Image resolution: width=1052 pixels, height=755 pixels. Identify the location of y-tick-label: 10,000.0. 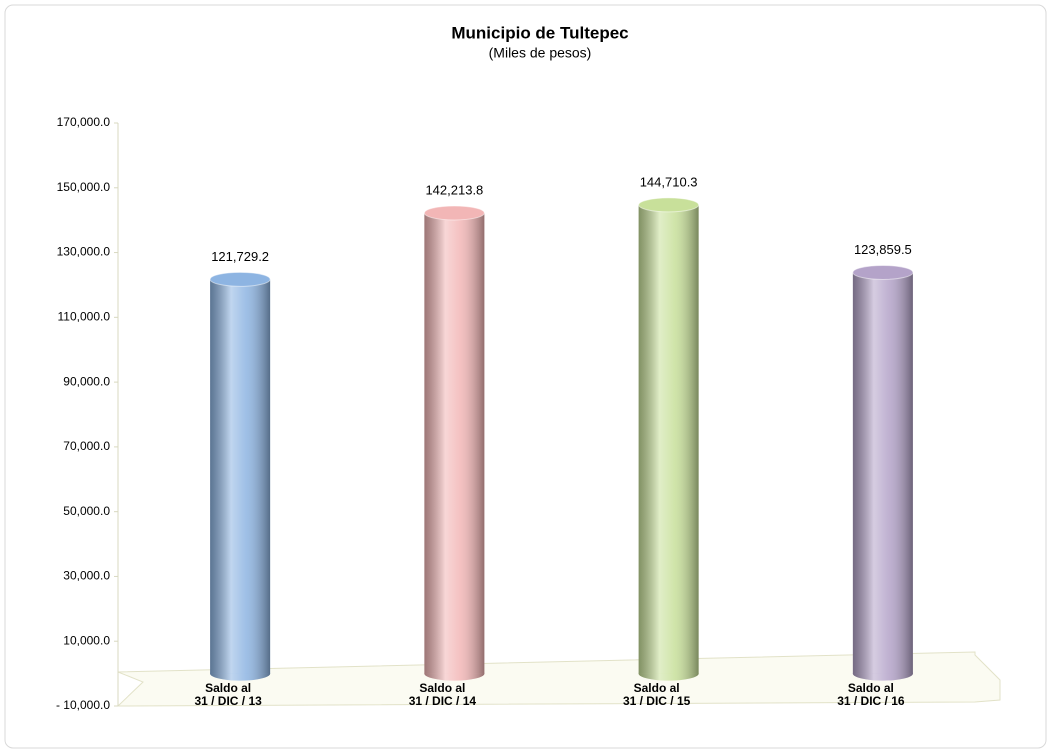
(86, 640).